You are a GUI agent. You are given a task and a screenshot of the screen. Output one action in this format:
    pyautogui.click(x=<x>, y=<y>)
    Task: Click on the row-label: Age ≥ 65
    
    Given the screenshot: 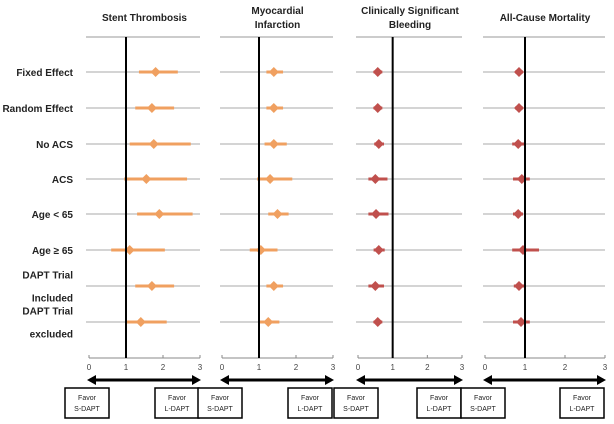 What is the action you would take?
    pyautogui.click(x=52, y=251)
    